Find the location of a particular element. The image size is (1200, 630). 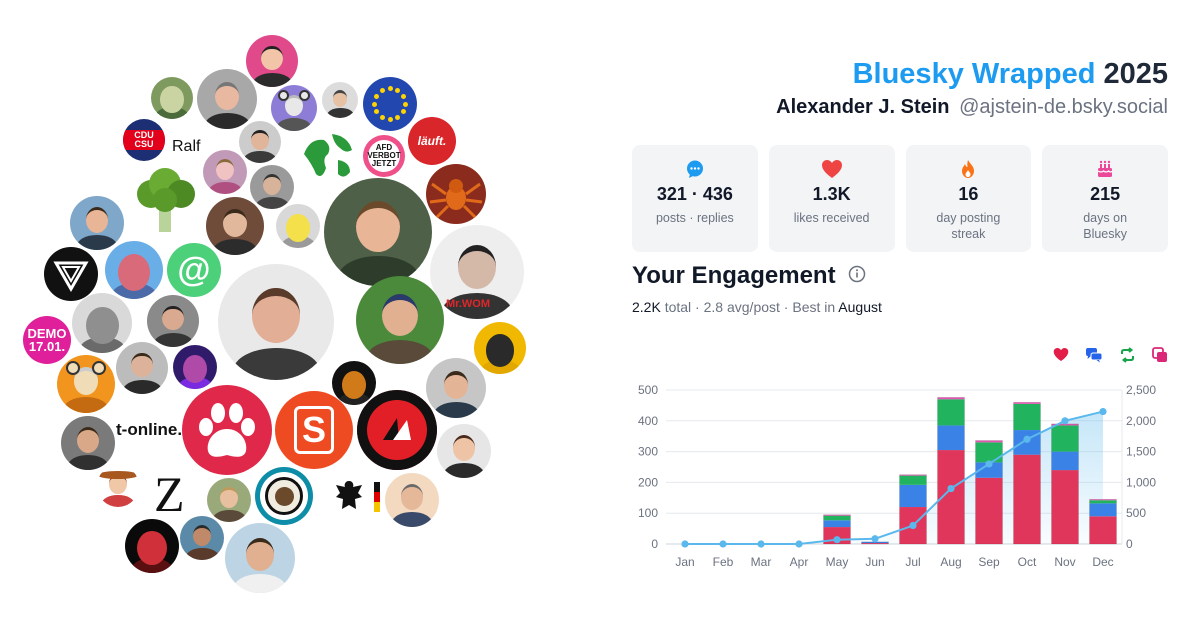

avatar-spider is located at coordinates (456, 194).